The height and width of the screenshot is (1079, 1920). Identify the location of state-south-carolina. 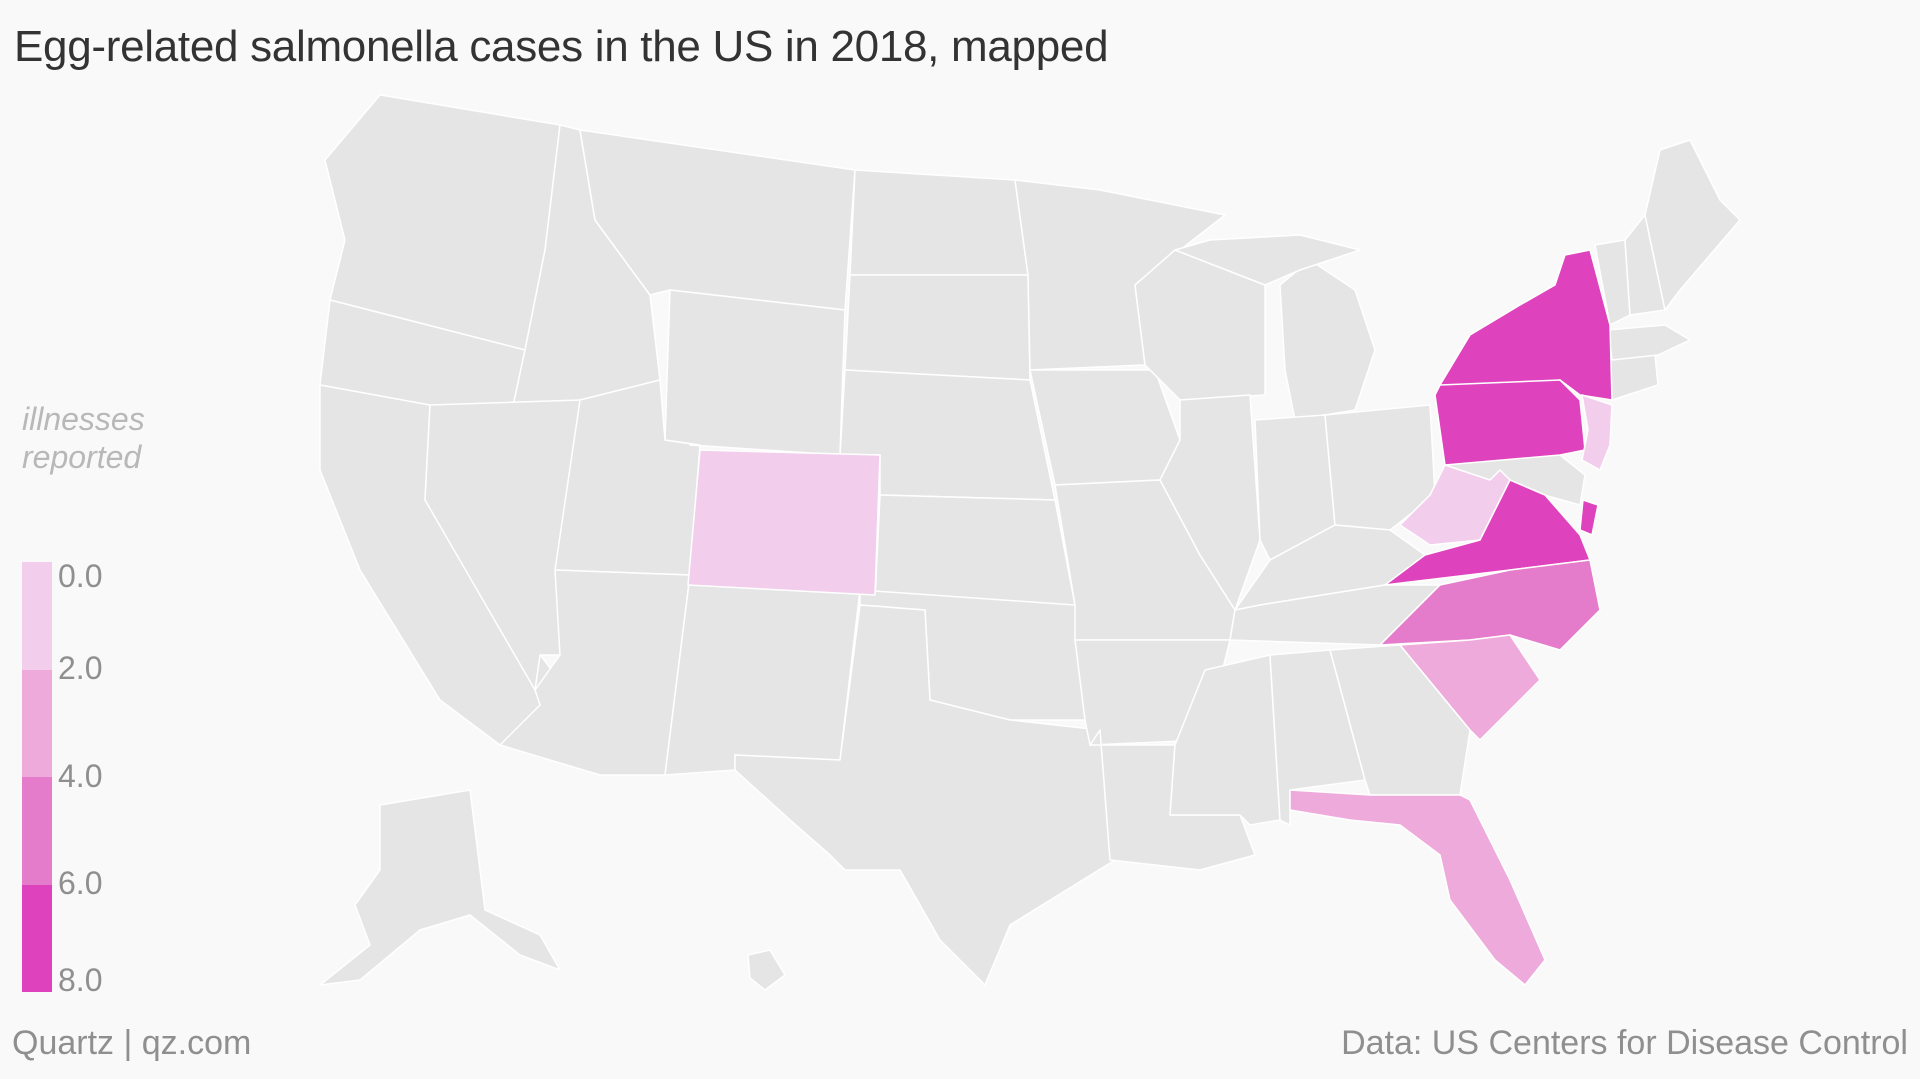
(1470, 687).